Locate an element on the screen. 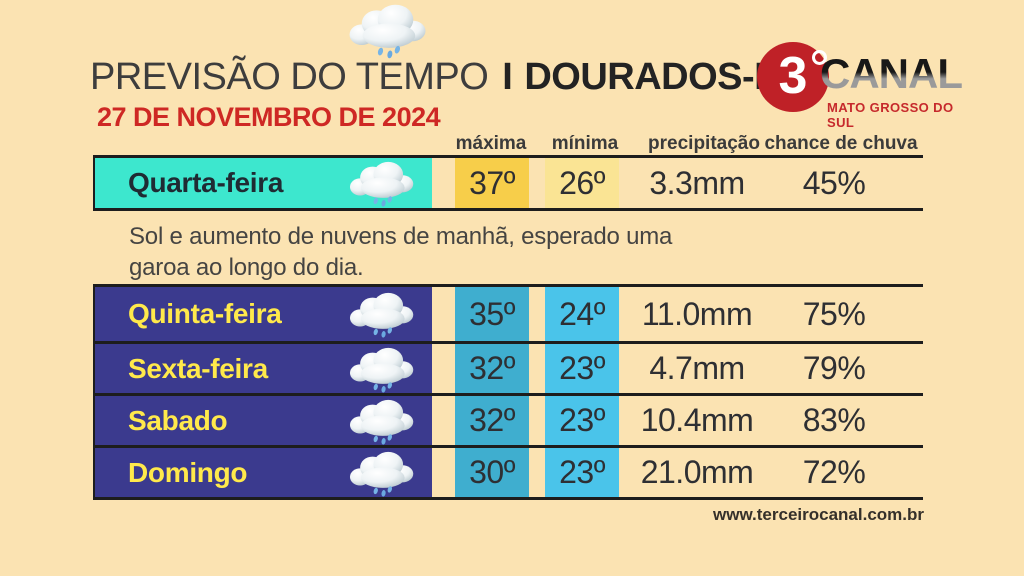 This screenshot has width=1024, height=576. page-title: PREVISÃO DO TEMPO I DOURADOS-MS is located at coordinates (450, 77).